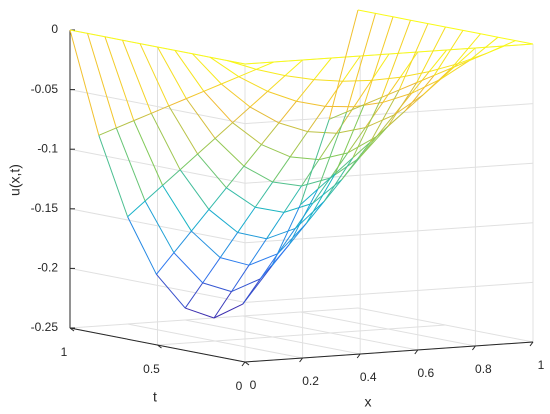 This screenshot has height=414, width=550. Describe the element at coordinates (368, 377) in the screenshot. I see `x-tick-label: 0.4` at that location.